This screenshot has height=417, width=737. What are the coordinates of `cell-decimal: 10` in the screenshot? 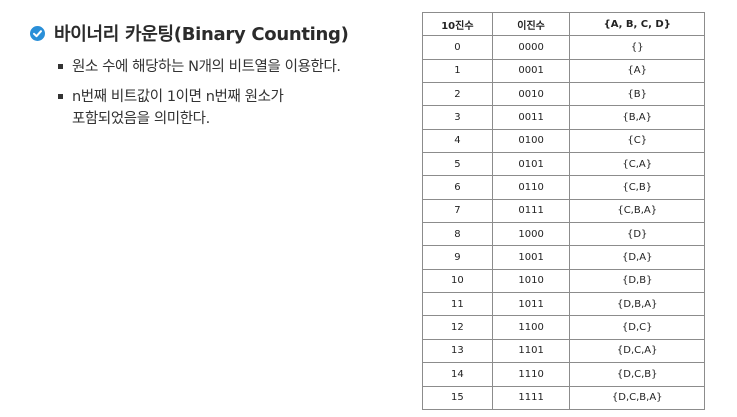 It's located at (457, 281).